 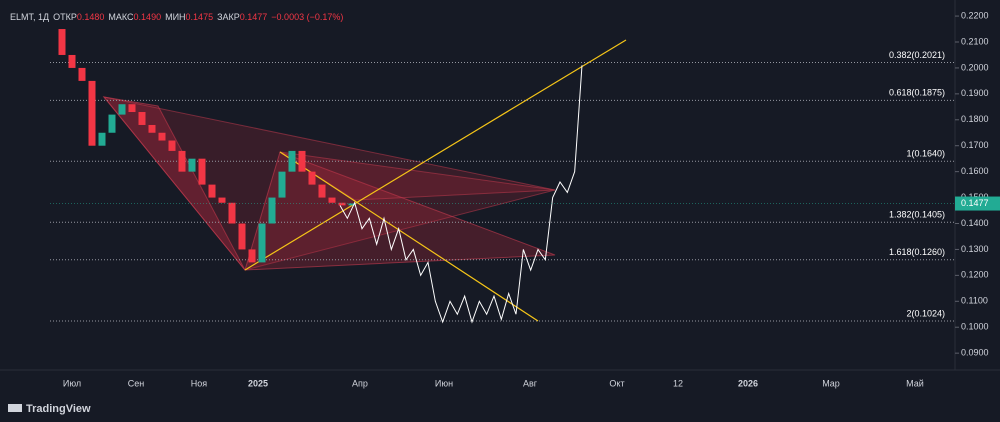 I want to click on y-tick-label: 0.1200, so click(x=975, y=275).